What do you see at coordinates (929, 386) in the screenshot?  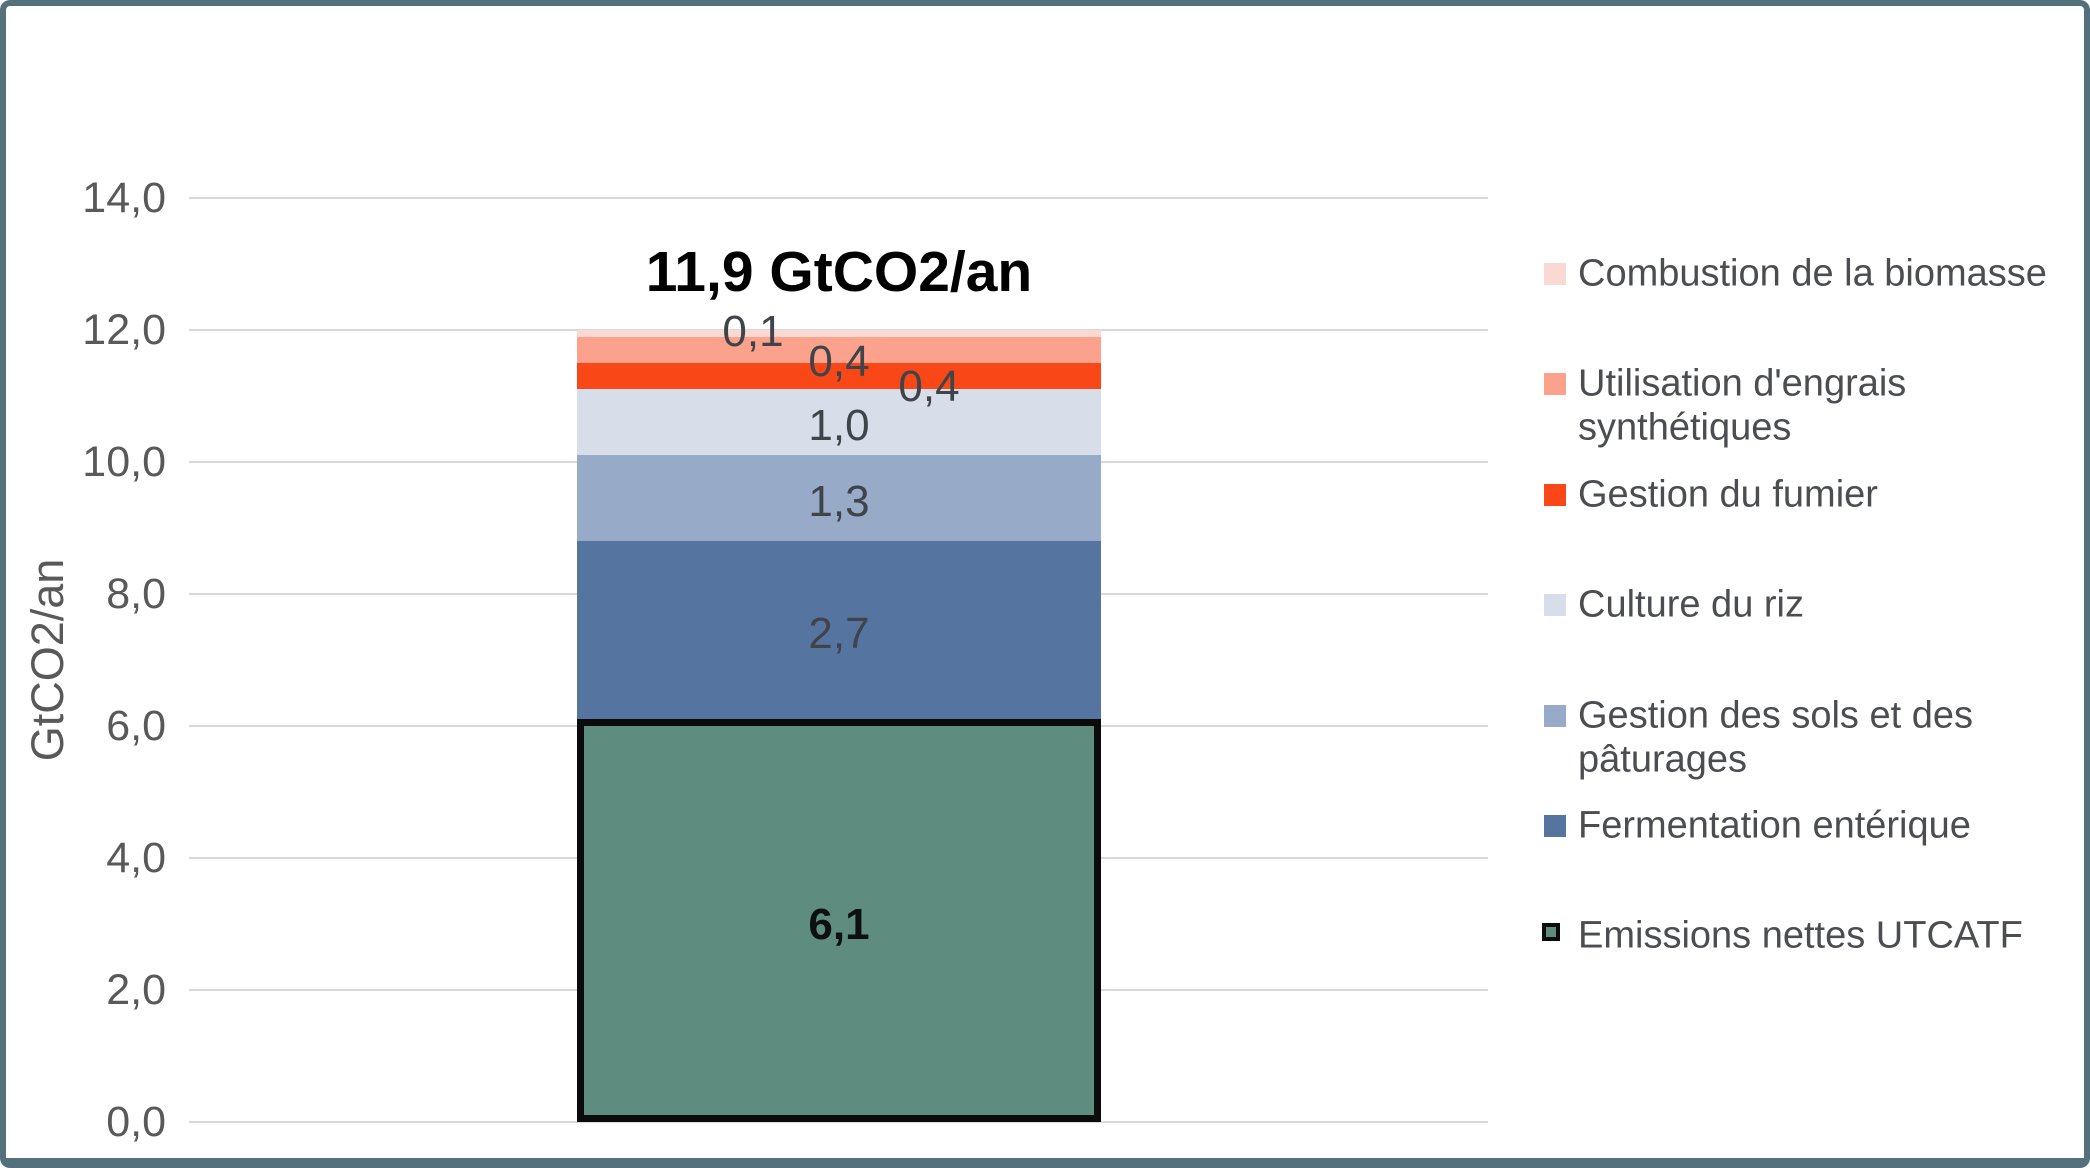 I see `data-label-4: 0,4` at bounding box center [929, 386].